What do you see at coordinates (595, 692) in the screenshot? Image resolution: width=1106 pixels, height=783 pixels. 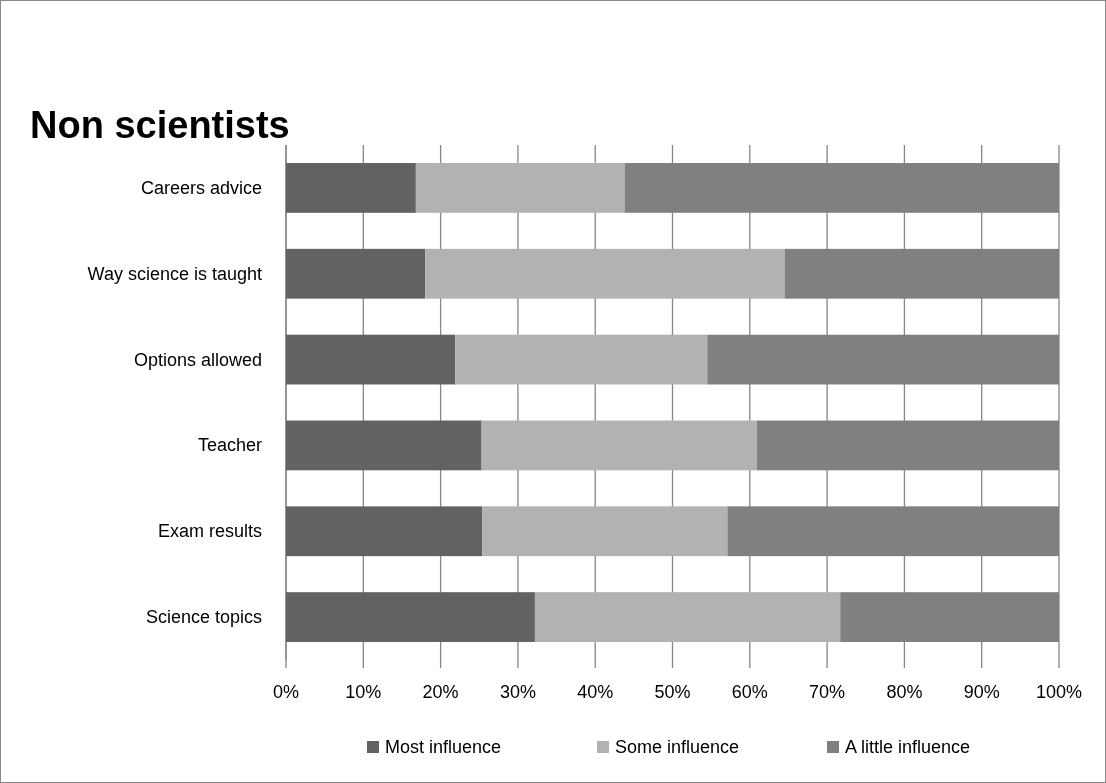 I see `x-tick-label: 40%` at bounding box center [595, 692].